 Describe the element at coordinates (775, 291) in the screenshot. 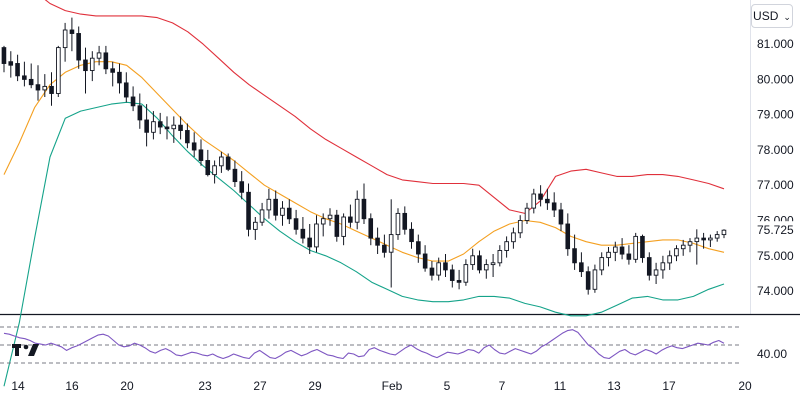

I see `price-tick-label: 74.000` at that location.